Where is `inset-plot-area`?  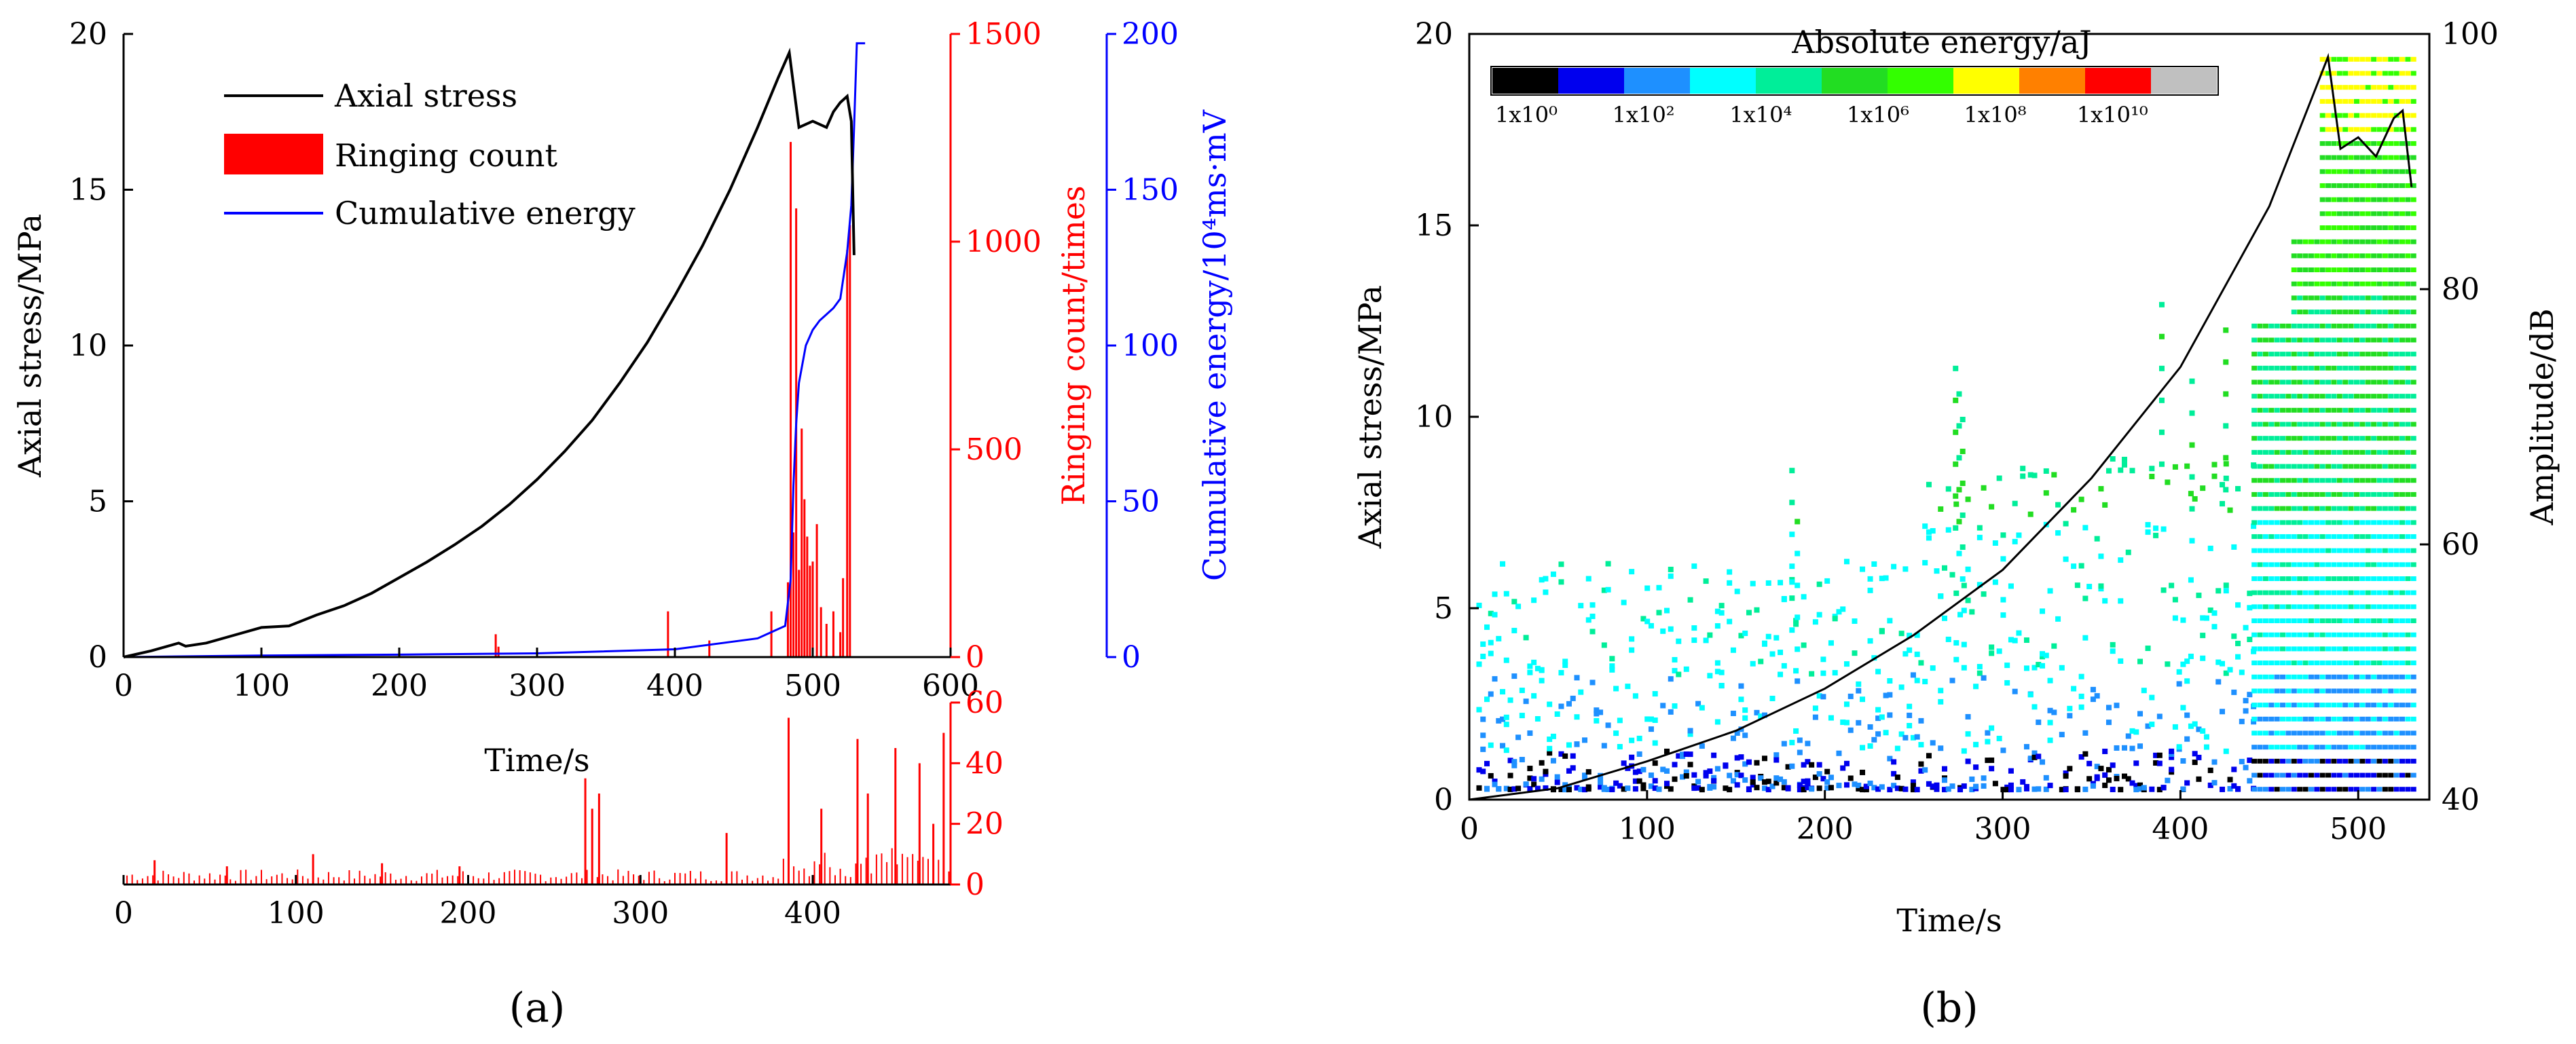 inset-plot-area is located at coordinates (538, 800).